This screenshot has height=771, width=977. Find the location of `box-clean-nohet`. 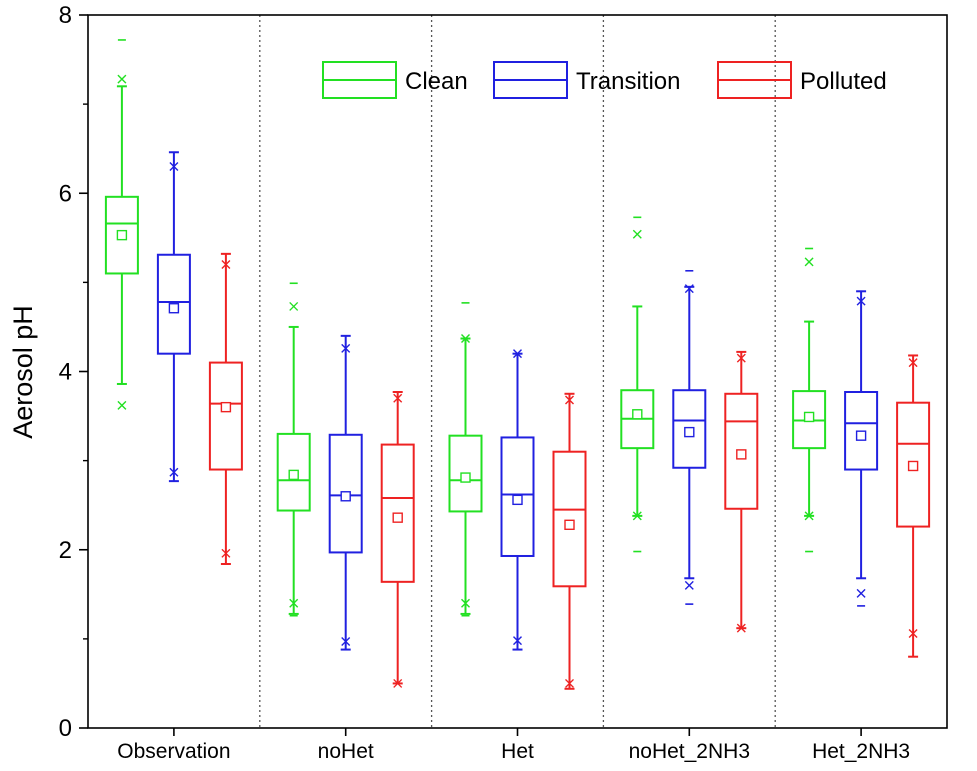

box-clean-nohet is located at coordinates (293, 449).